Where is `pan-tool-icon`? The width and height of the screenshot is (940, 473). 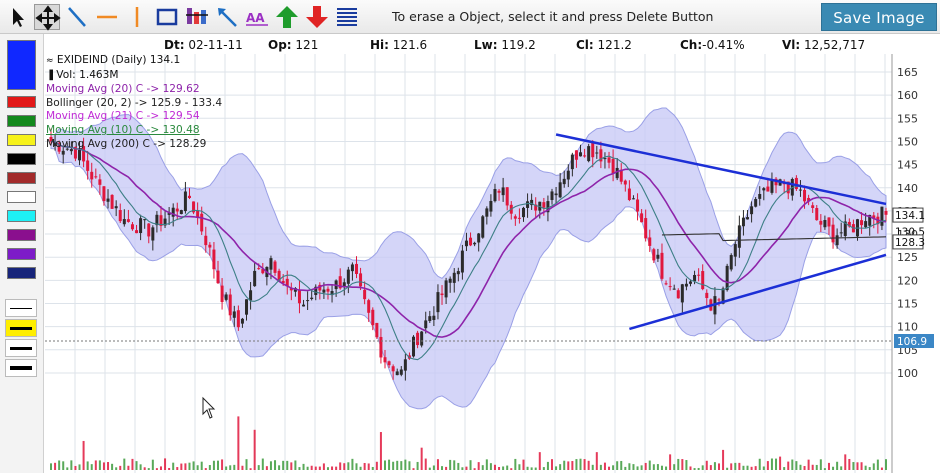
pan-tool-icon is located at coordinates (47, 17).